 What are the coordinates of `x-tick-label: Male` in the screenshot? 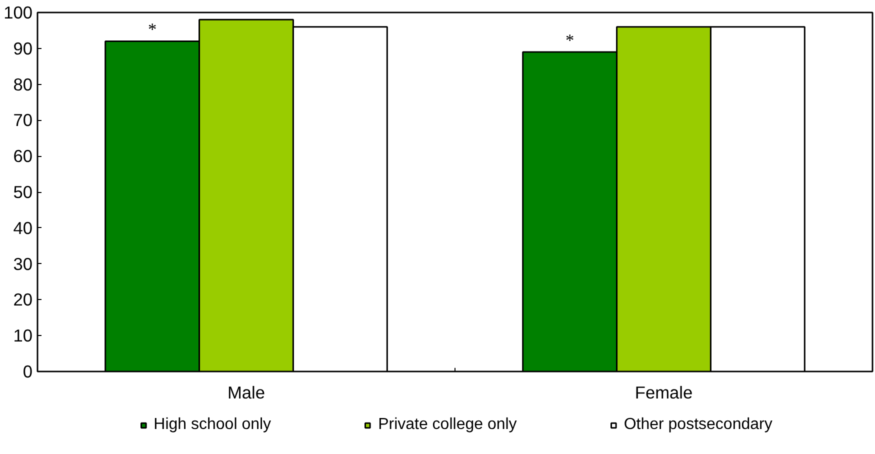 It's located at (246, 392).